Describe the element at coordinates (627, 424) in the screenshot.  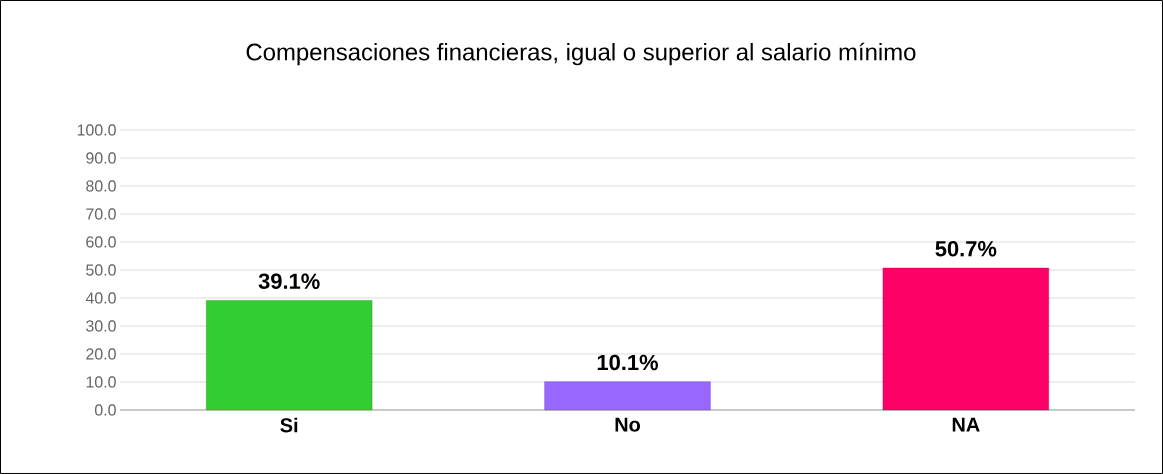
I see `x-tick-label: No` at that location.